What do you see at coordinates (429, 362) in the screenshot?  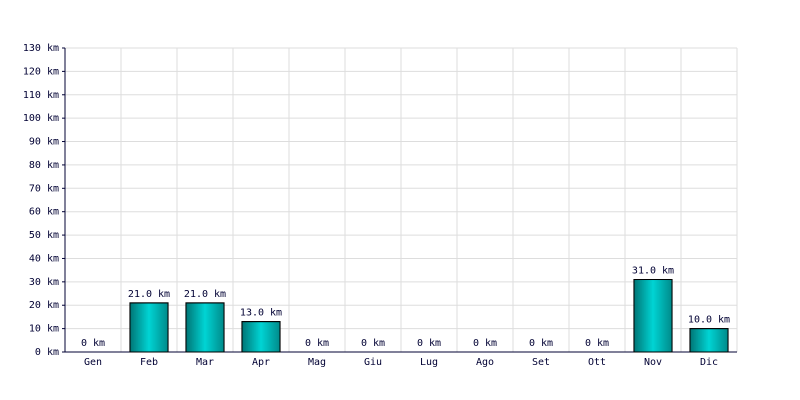 I see `x-tick-label: Lug` at bounding box center [429, 362].